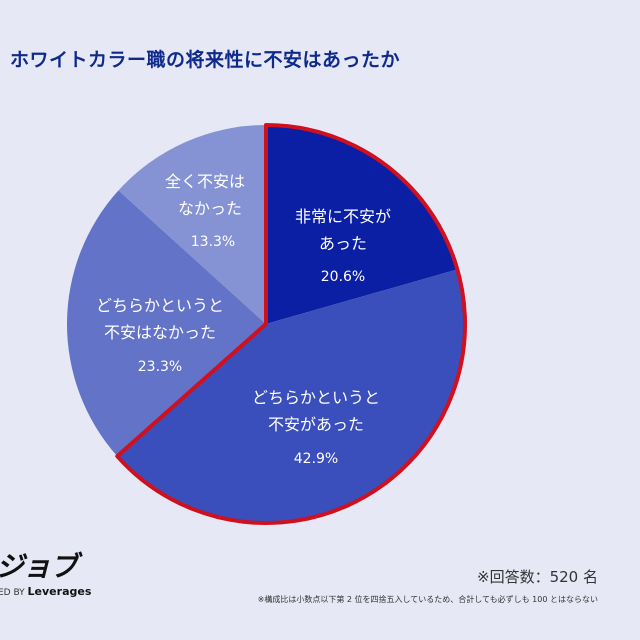  What do you see at coordinates (316, 459) in the screenshot?
I see `svg-text: 42.9%` at bounding box center [316, 459].